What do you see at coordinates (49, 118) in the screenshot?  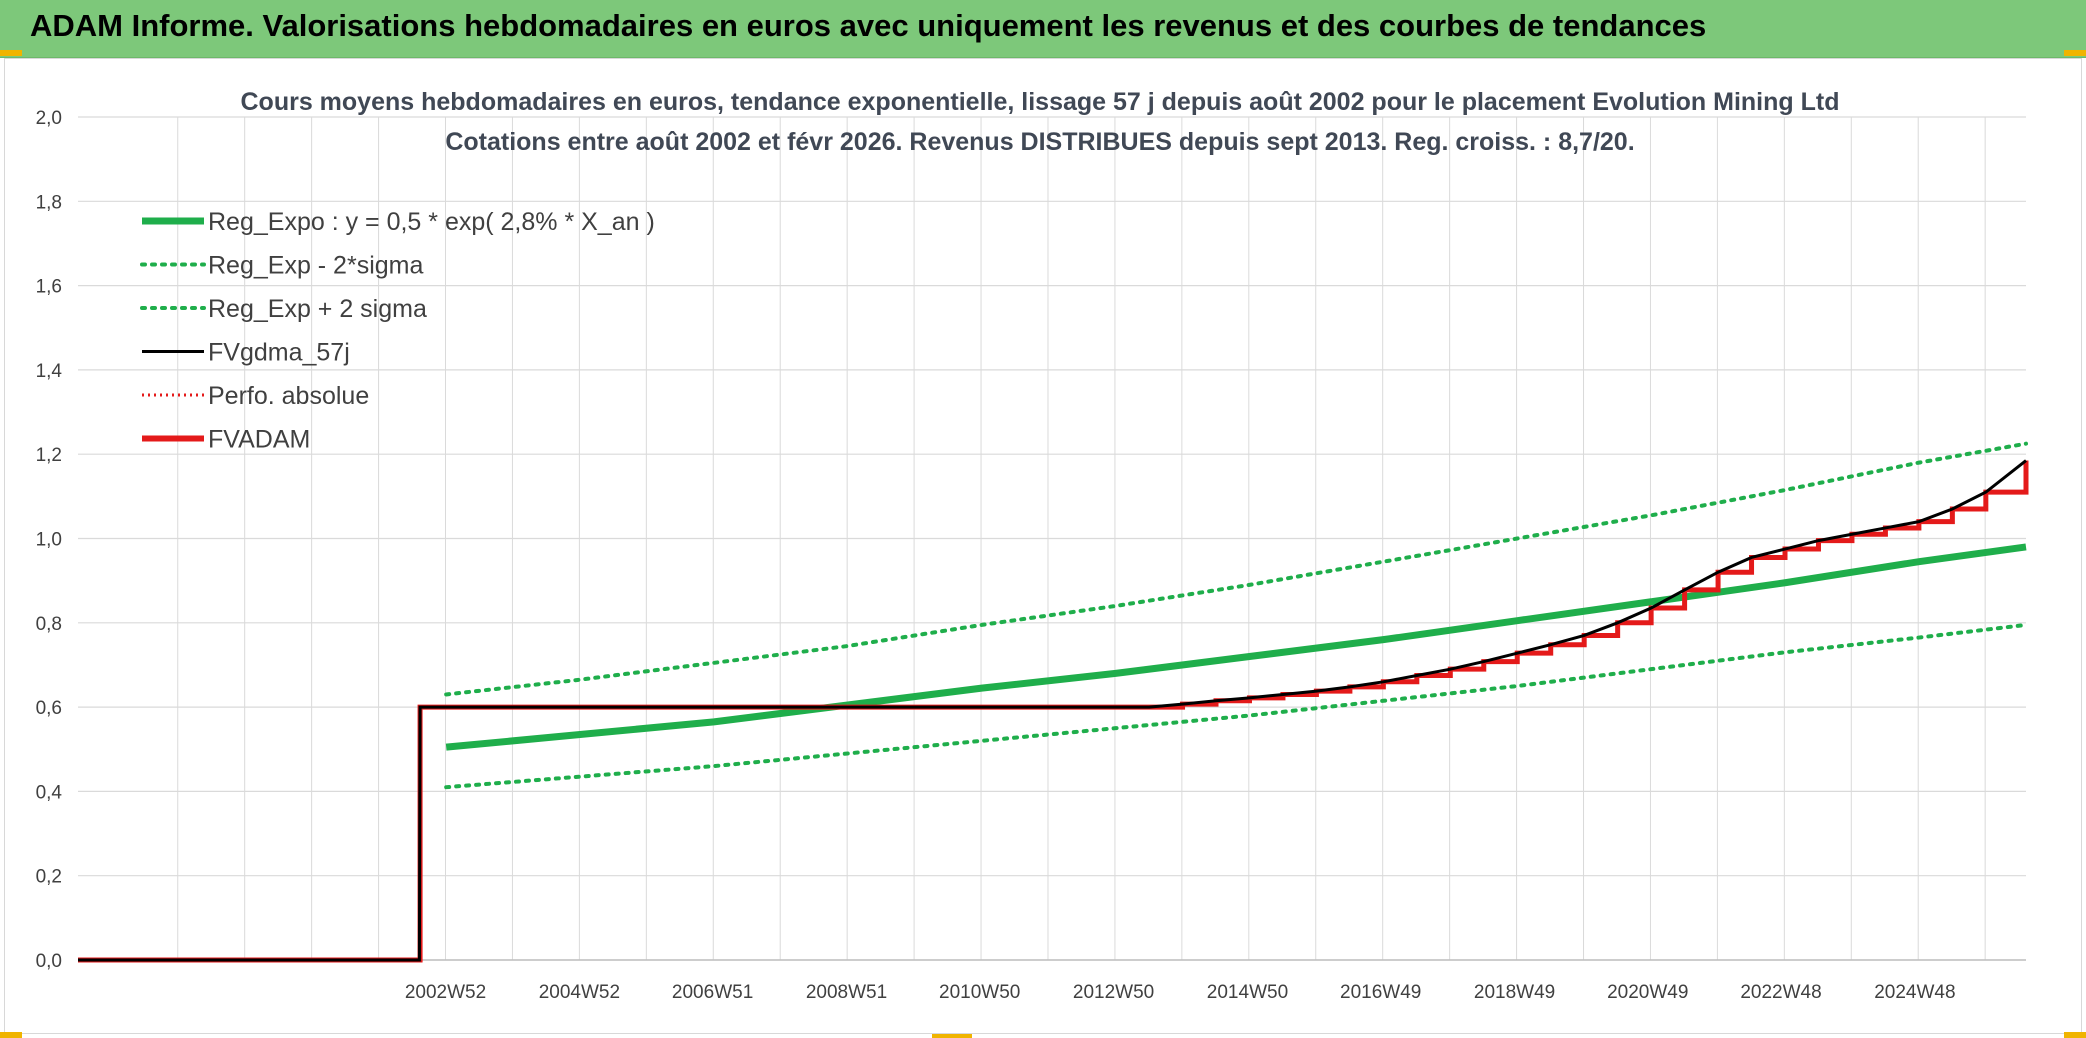 I see `y-tick-label: 2,0` at bounding box center [49, 118].